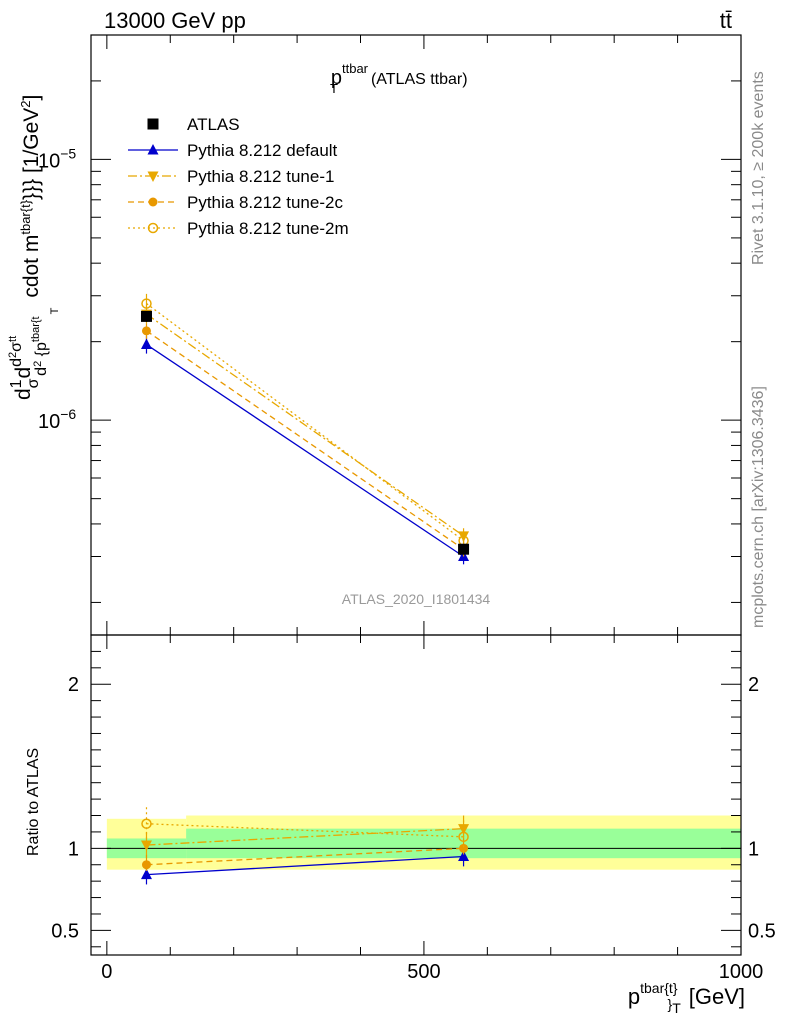 This screenshot has width=786, height=1024. I want to click on ratio-series-group, so click(305, 846).